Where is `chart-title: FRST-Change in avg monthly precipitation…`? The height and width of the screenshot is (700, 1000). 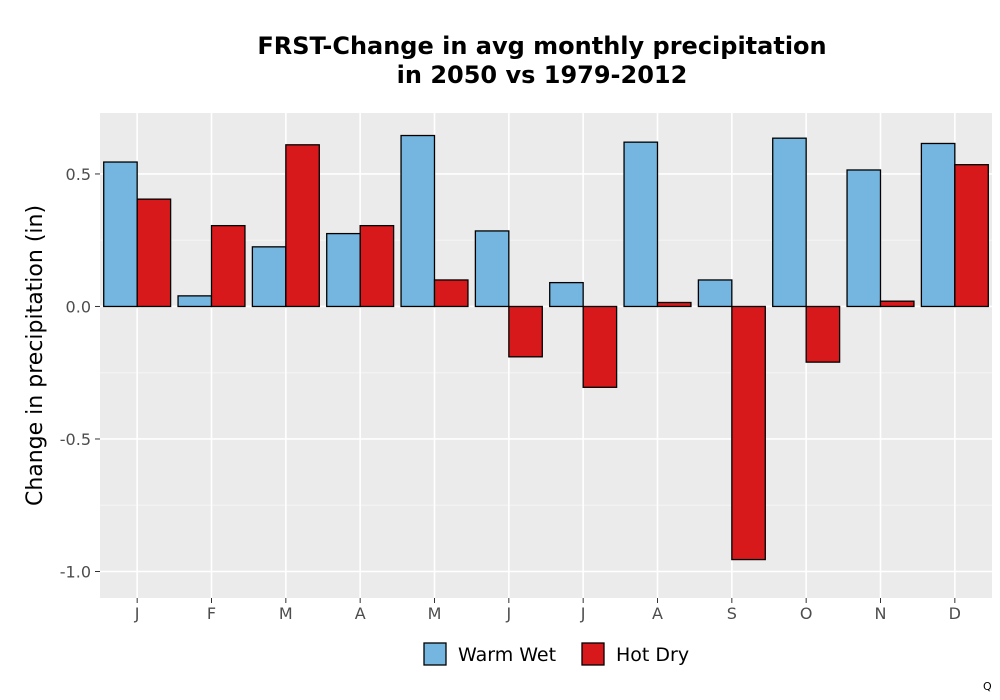
chart-title: FRST-Change in avg monthly precipitation… is located at coordinates (541, 60).